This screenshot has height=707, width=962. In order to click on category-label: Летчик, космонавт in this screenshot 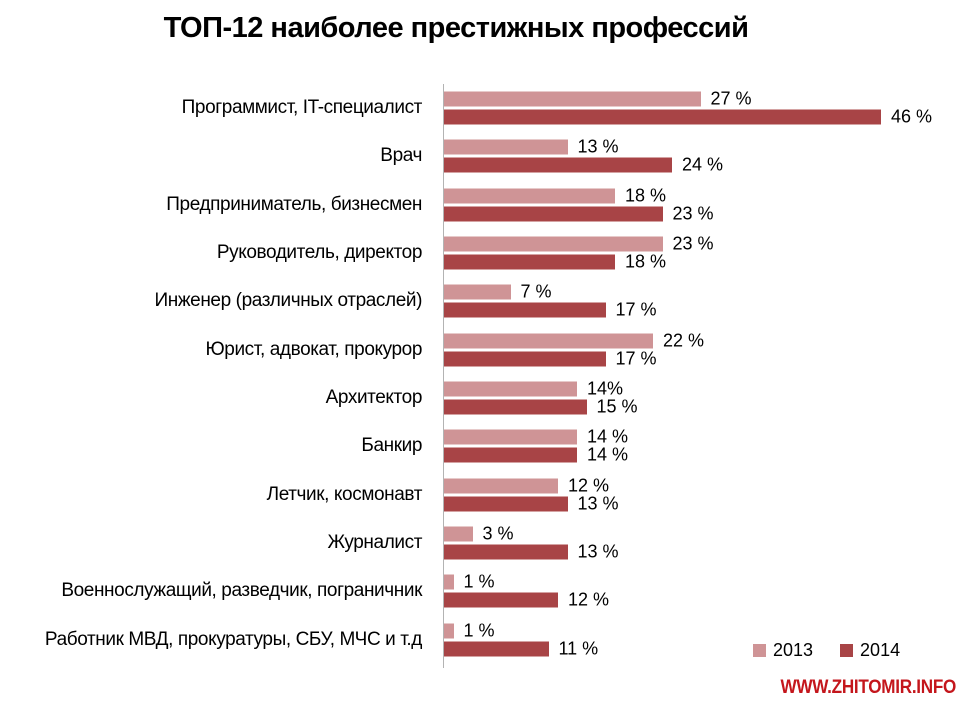, I will do `click(344, 494)`.